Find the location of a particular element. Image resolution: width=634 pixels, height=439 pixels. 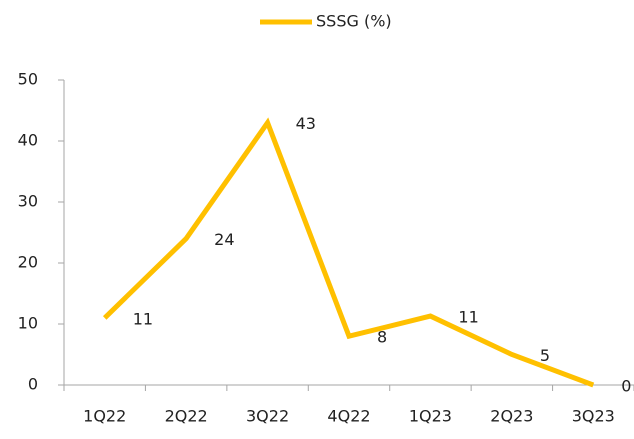

x-tick-label: 2Q22 is located at coordinates (186, 416).